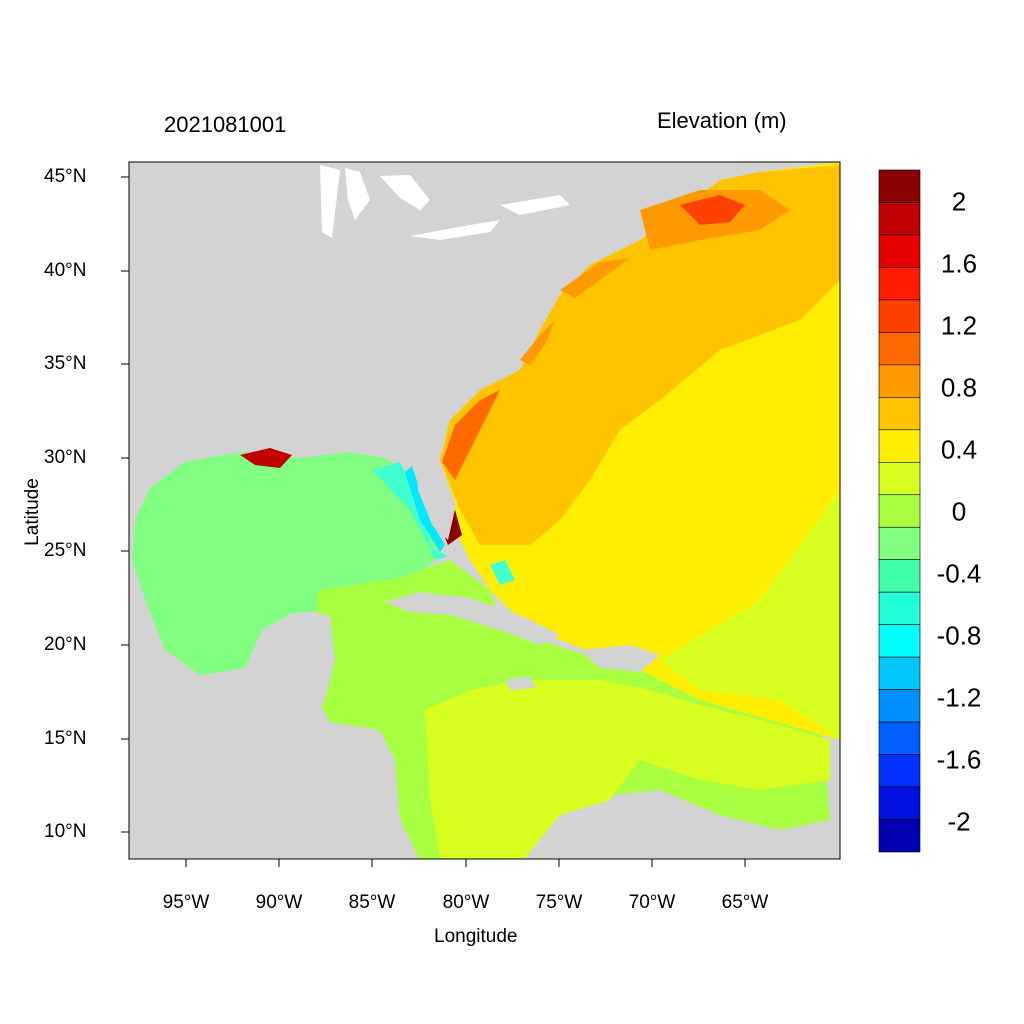 The image size is (1024, 1024). Describe the element at coordinates (959, 325) in the screenshot. I see `colorbar-label: 1.2` at that location.